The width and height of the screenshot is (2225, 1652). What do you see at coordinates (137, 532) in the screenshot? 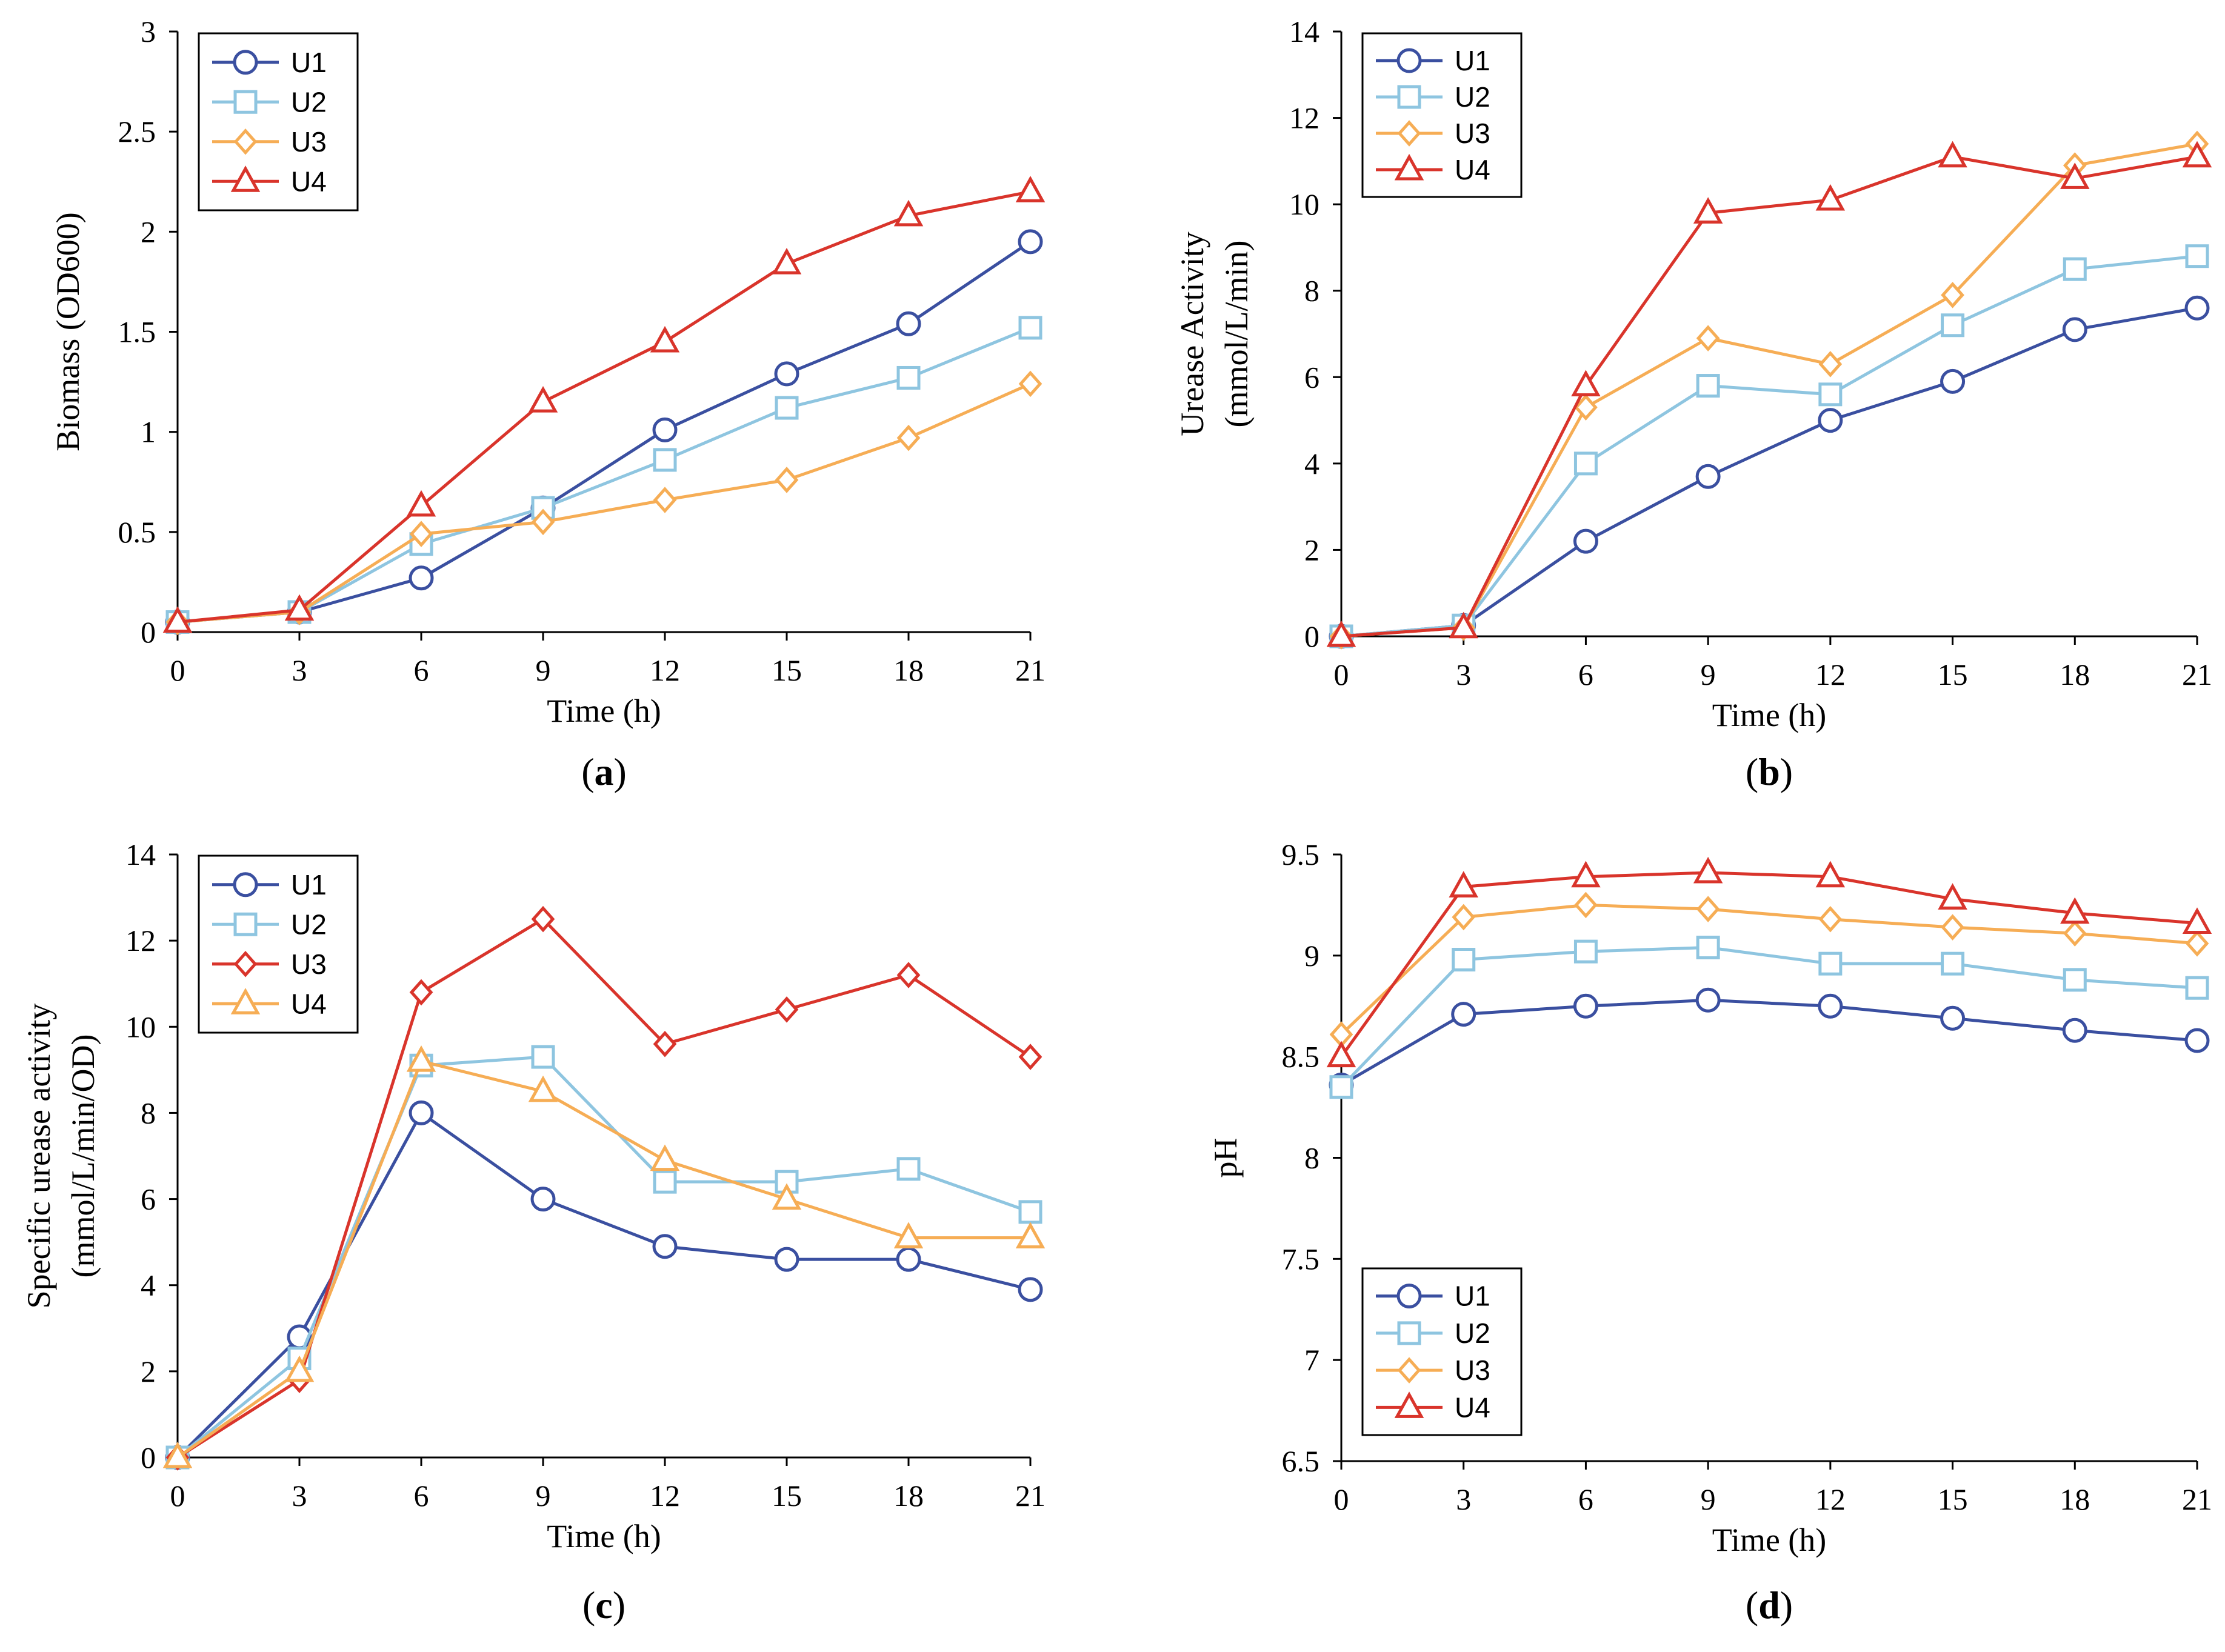
I see `y-tick-label: 0.5` at bounding box center [137, 532].